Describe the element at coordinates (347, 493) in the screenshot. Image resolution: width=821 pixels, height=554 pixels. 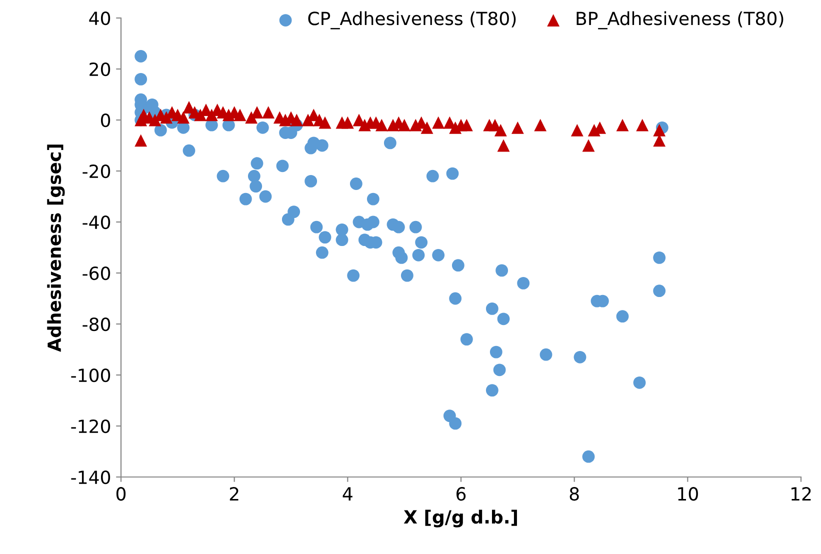
I see `x-tick-label: 4` at that location.